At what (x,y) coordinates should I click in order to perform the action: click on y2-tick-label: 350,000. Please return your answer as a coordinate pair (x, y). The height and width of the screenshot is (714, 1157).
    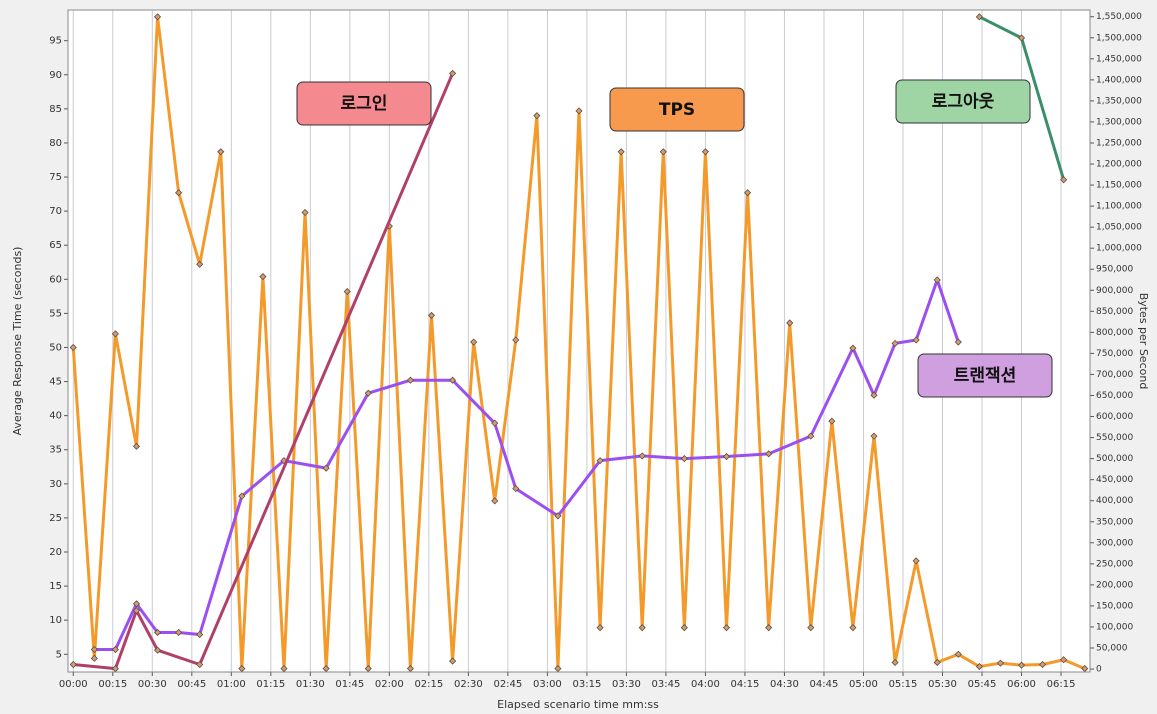
    Looking at the image, I should click on (1114, 522).